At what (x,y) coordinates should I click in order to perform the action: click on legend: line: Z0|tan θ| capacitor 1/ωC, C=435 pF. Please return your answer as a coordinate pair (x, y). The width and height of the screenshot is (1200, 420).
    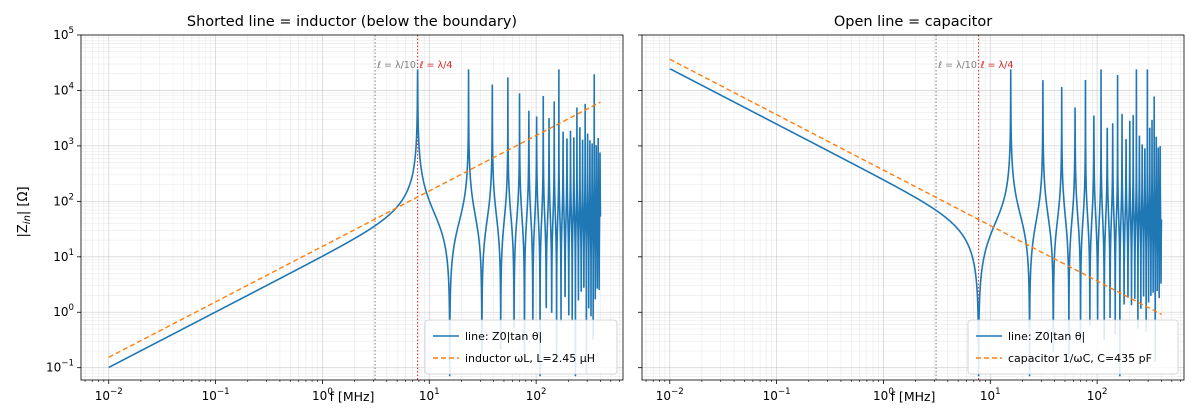
    Looking at the image, I should click on (1073, 347).